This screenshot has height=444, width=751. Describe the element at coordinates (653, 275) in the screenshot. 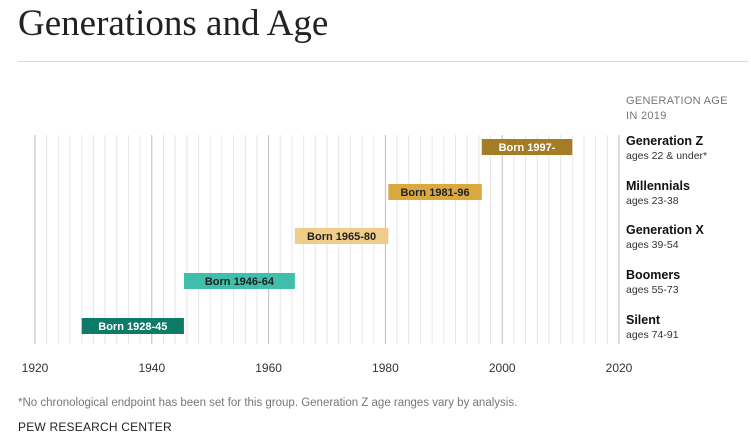

I see `legend-name: Boomers` at that location.